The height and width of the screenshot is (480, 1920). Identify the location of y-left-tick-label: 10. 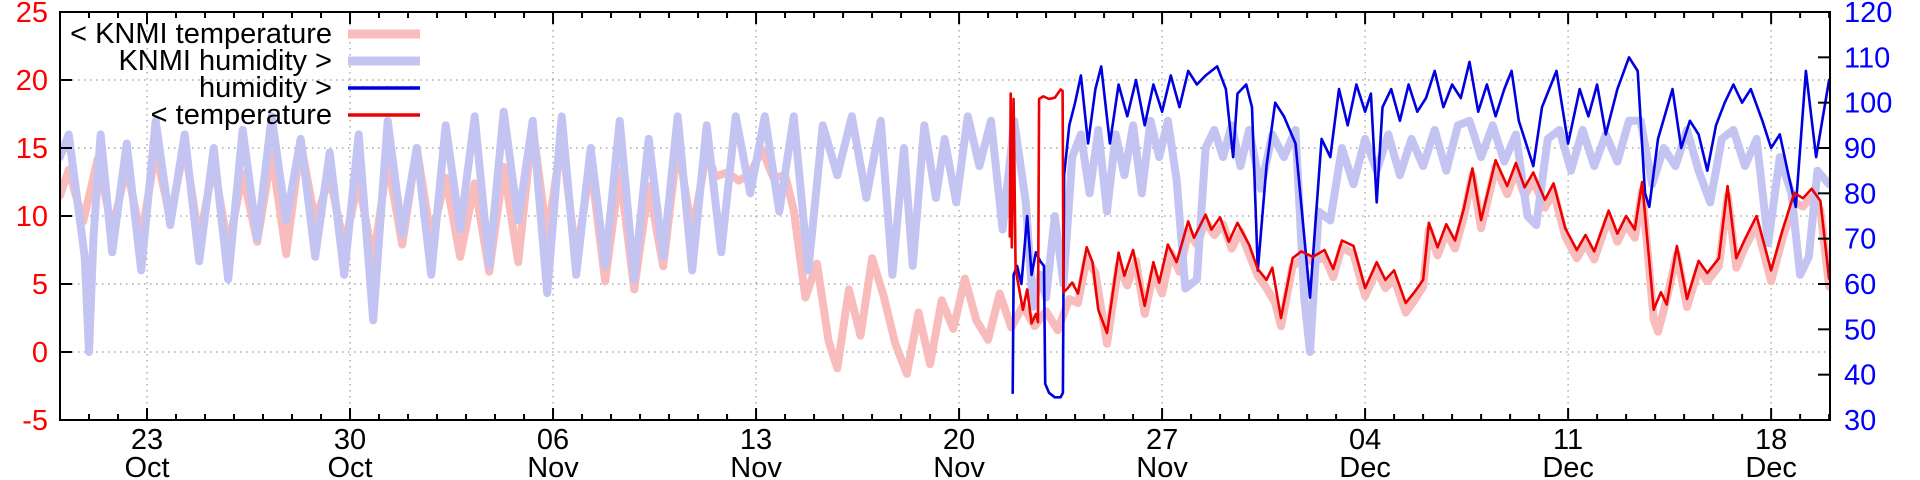
(32, 217).